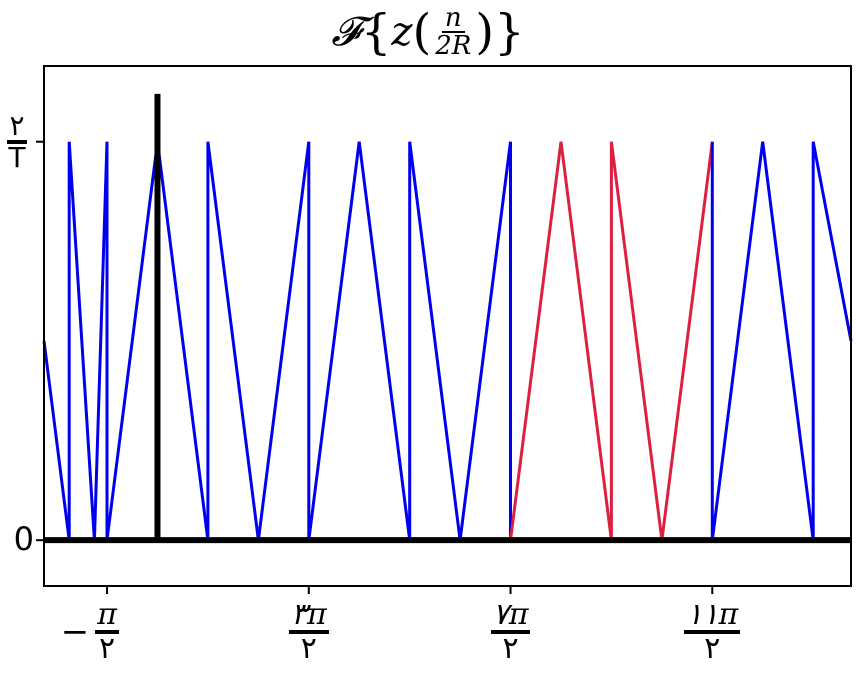 This screenshot has width=856, height=680. What do you see at coordinates (509, 32) in the screenshot?
I see `title-right-brace: }` at bounding box center [509, 32].